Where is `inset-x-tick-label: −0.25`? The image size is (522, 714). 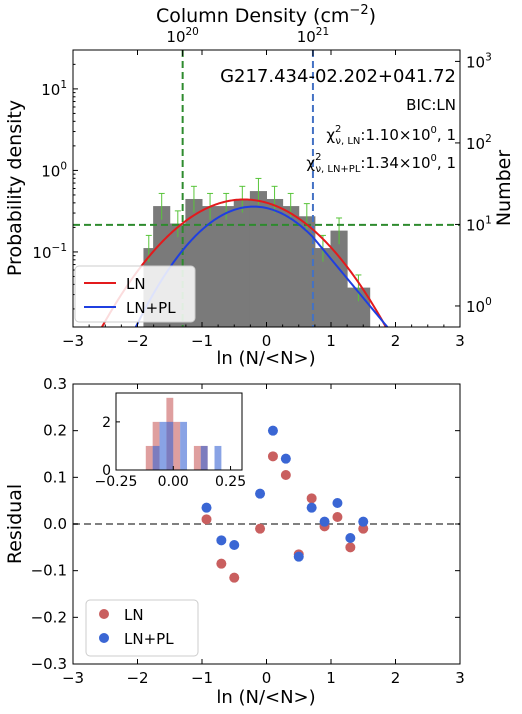
inset-x-tick-label: −0.25 is located at coordinates (116, 482).